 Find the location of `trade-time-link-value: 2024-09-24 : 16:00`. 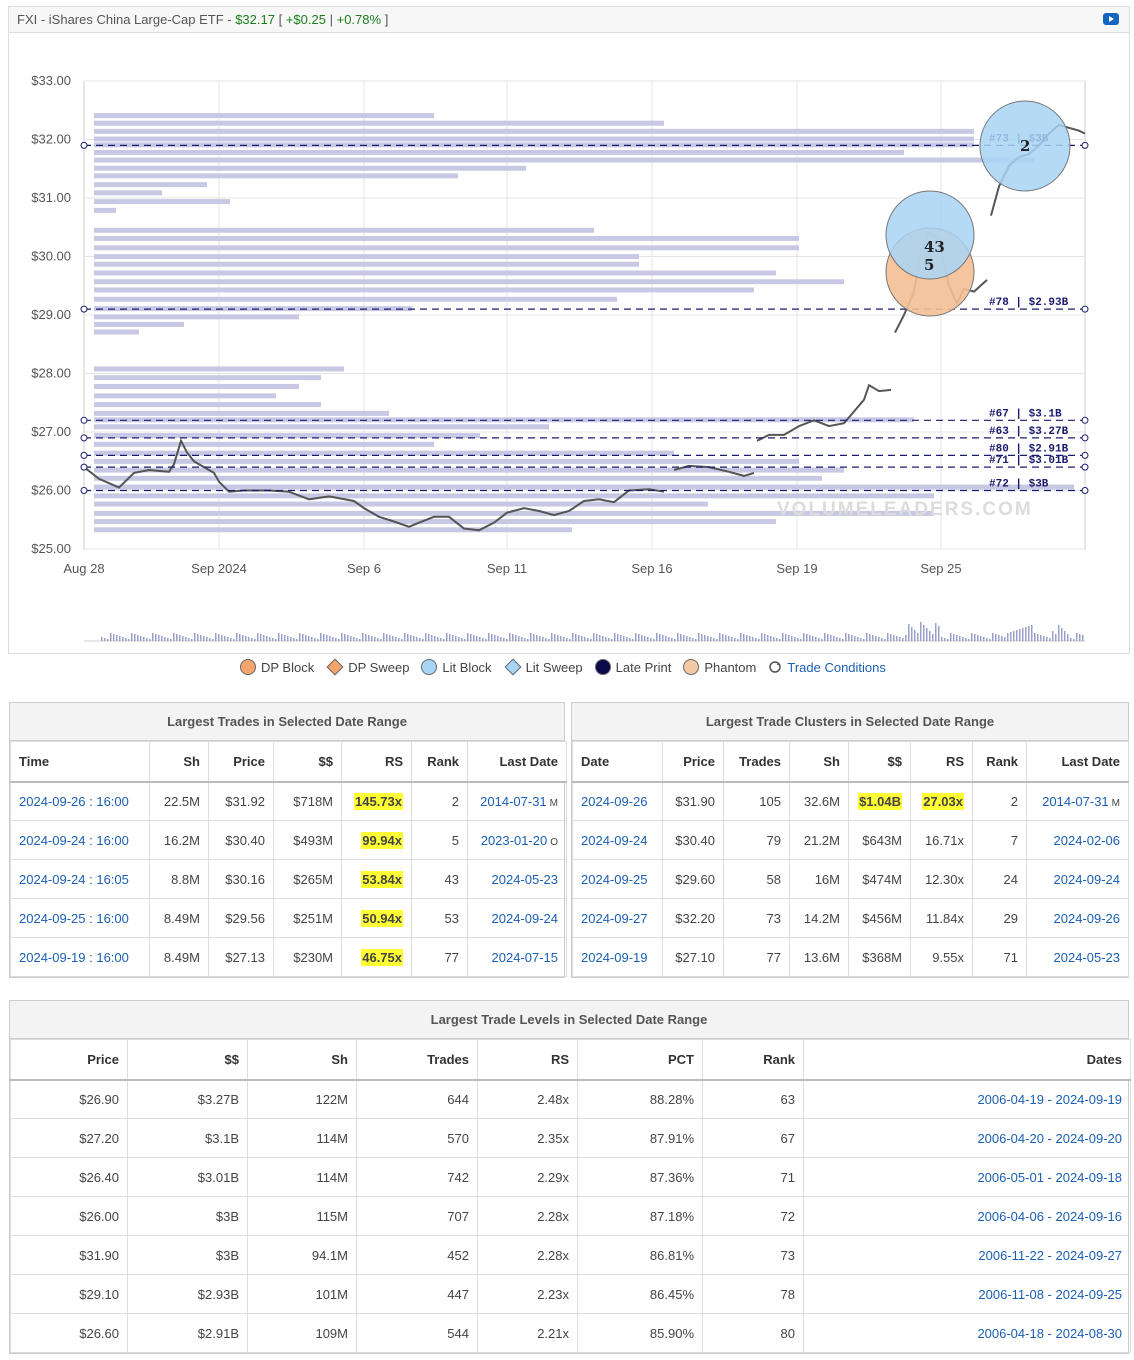

trade-time-link-value: 2024-09-24 : 16:00 is located at coordinates (74, 840).